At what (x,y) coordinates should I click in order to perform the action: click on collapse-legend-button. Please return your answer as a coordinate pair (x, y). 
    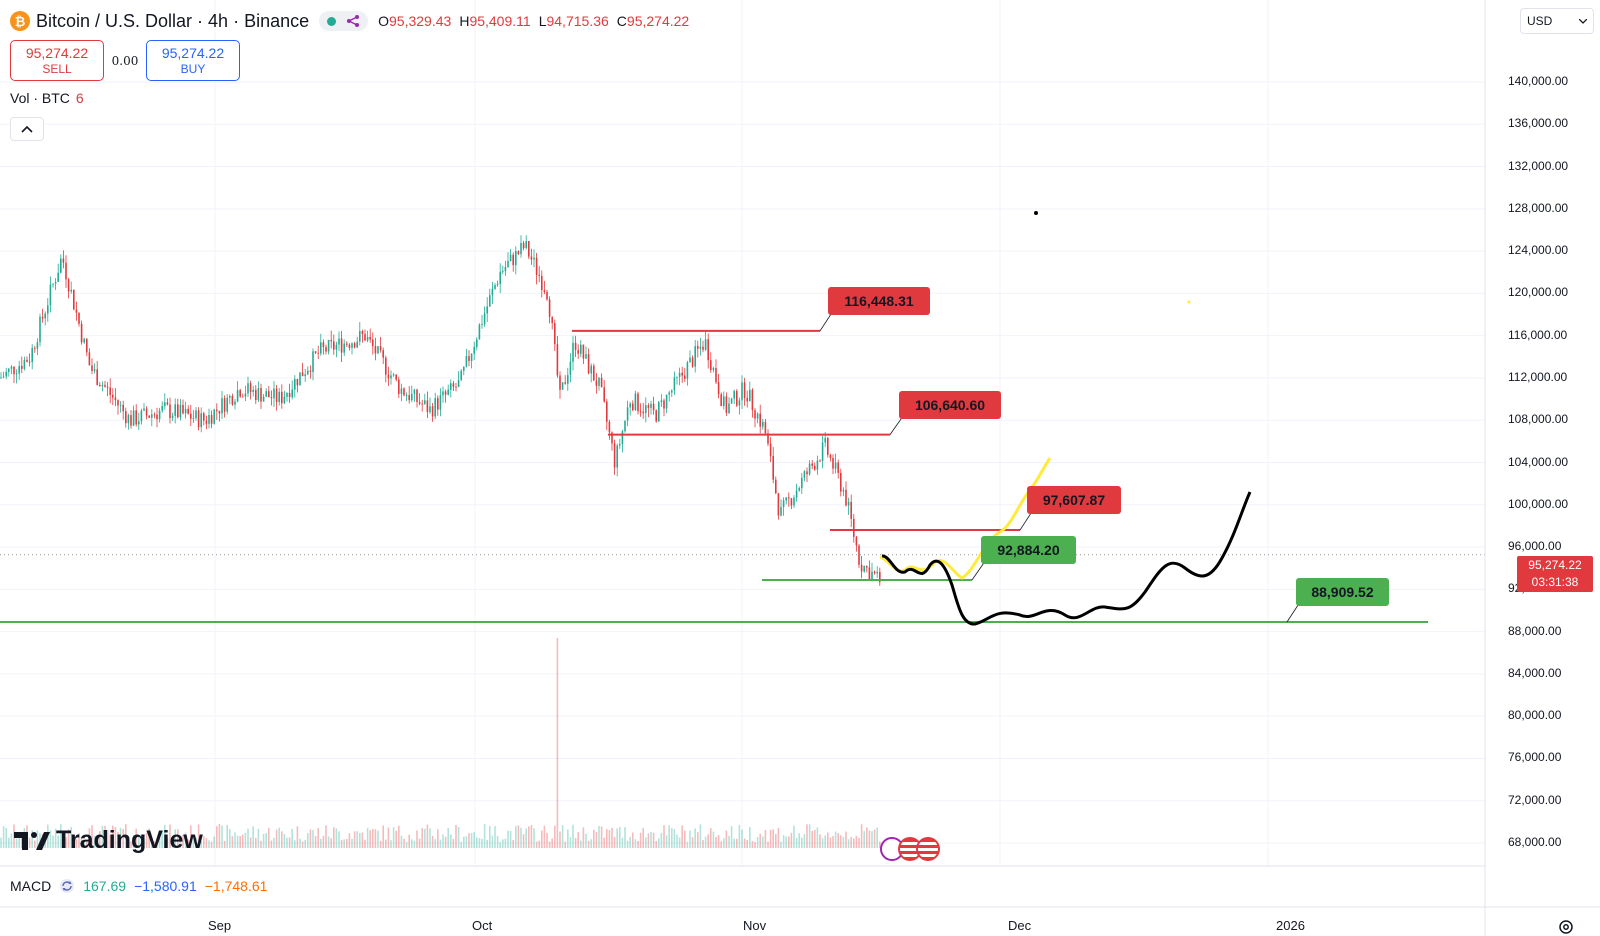
    Looking at the image, I should click on (27, 129).